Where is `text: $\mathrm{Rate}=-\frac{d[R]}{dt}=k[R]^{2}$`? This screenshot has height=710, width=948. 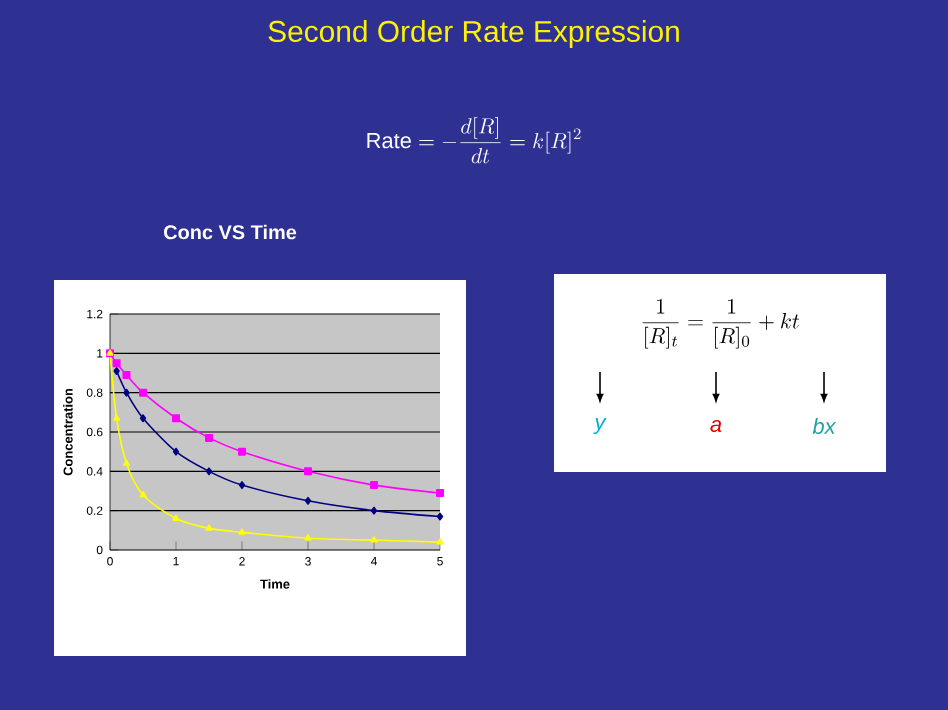 text: $\mathrm{Rate}=-\frac{d[R]}{dt}=k[R]^{2}$ is located at coordinates (474, 140).